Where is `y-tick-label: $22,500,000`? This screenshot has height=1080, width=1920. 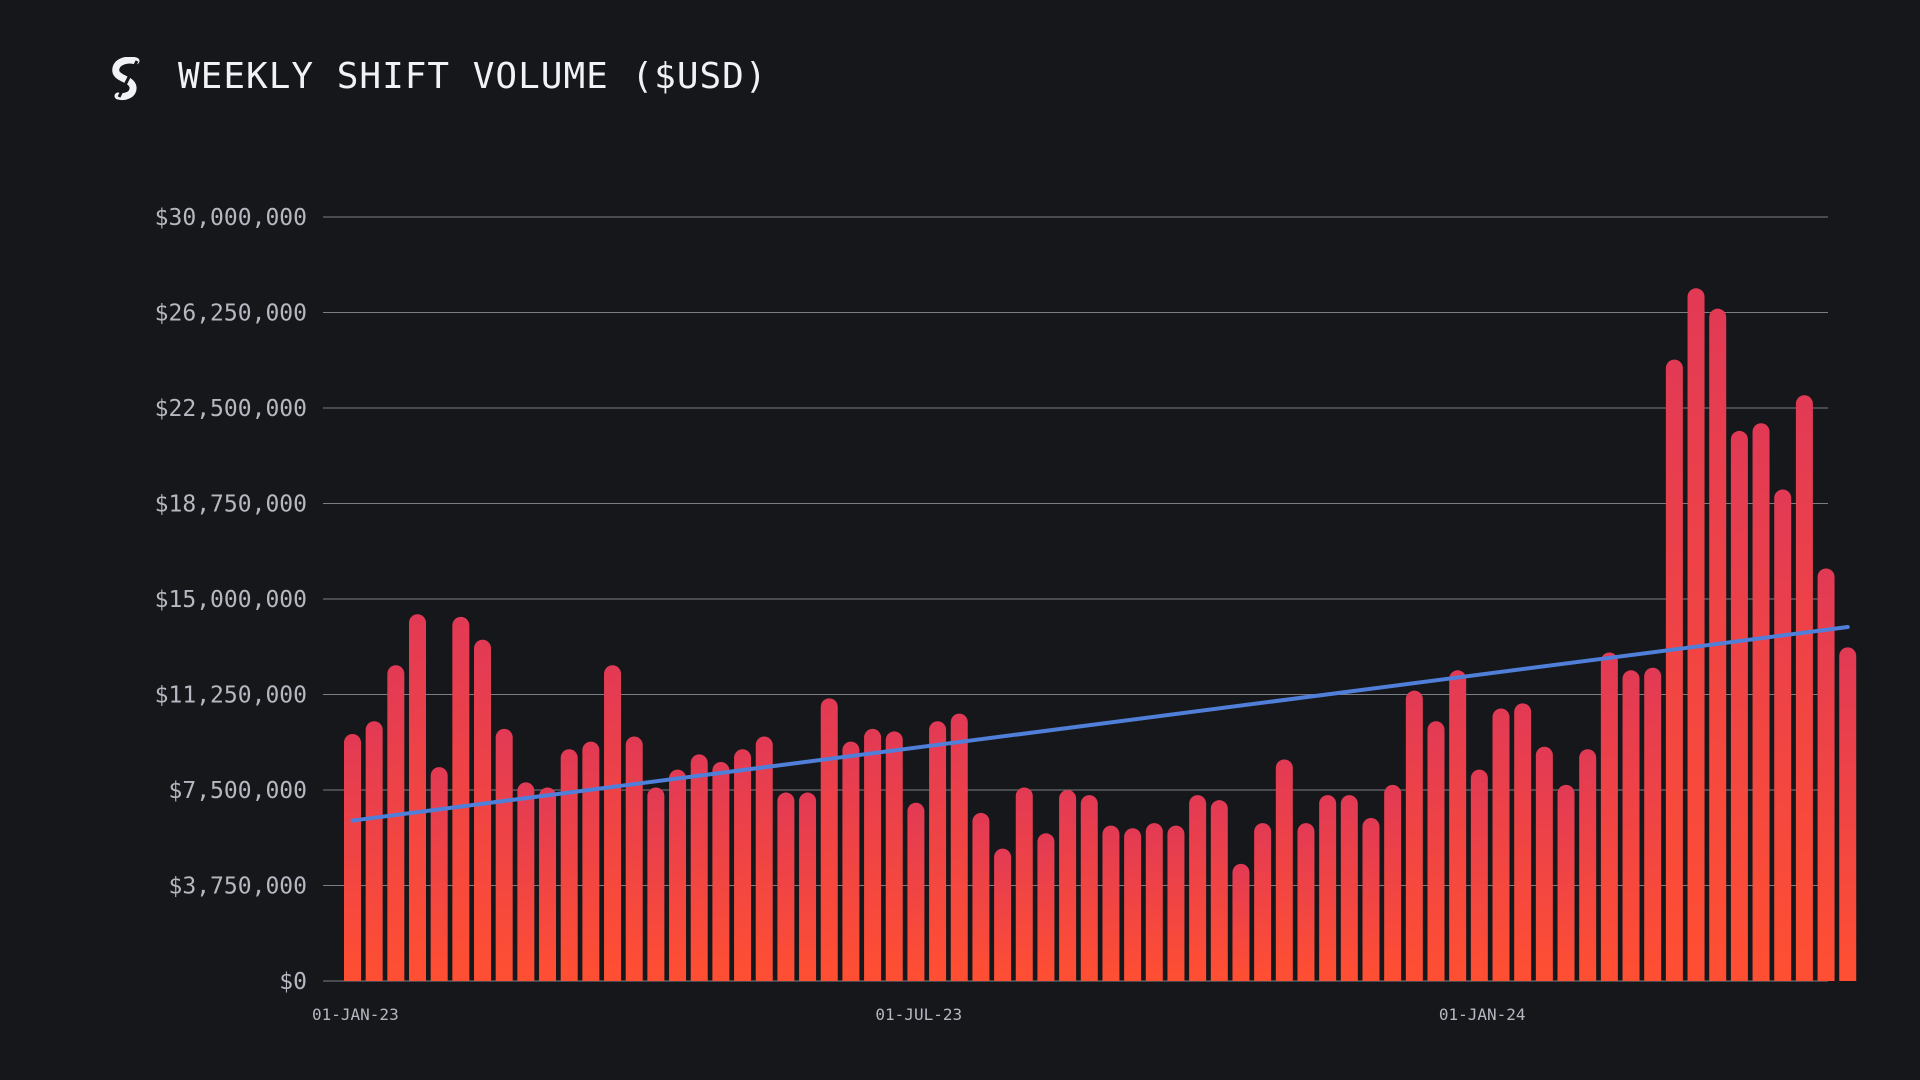 y-tick-label: $22,500,000 is located at coordinates (231, 409).